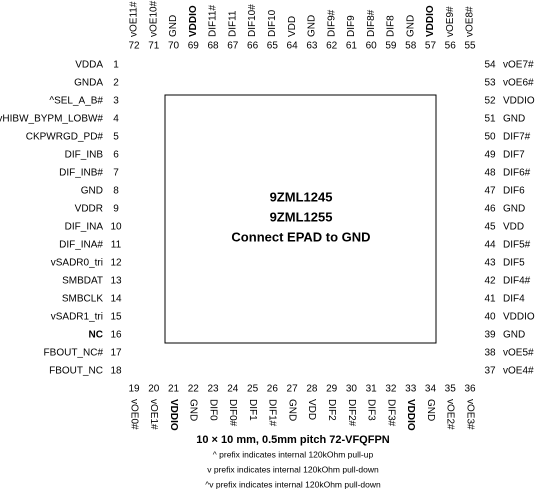 The image size is (536, 494). What do you see at coordinates (174, 46) in the screenshot?
I see `pin-number: 70` at bounding box center [174, 46].